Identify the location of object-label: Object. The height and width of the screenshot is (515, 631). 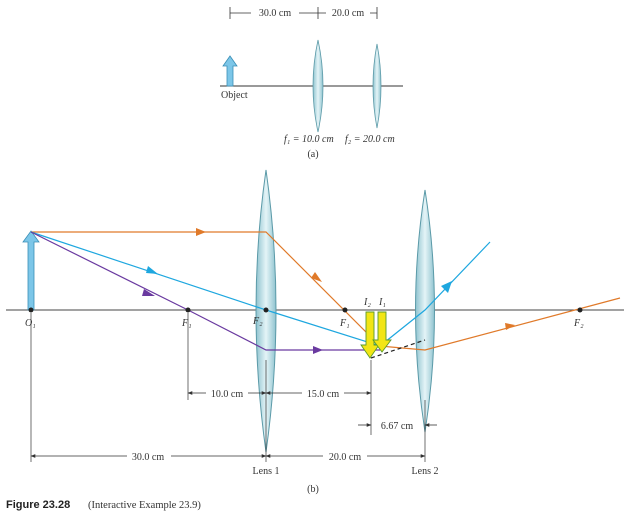
(234, 95).